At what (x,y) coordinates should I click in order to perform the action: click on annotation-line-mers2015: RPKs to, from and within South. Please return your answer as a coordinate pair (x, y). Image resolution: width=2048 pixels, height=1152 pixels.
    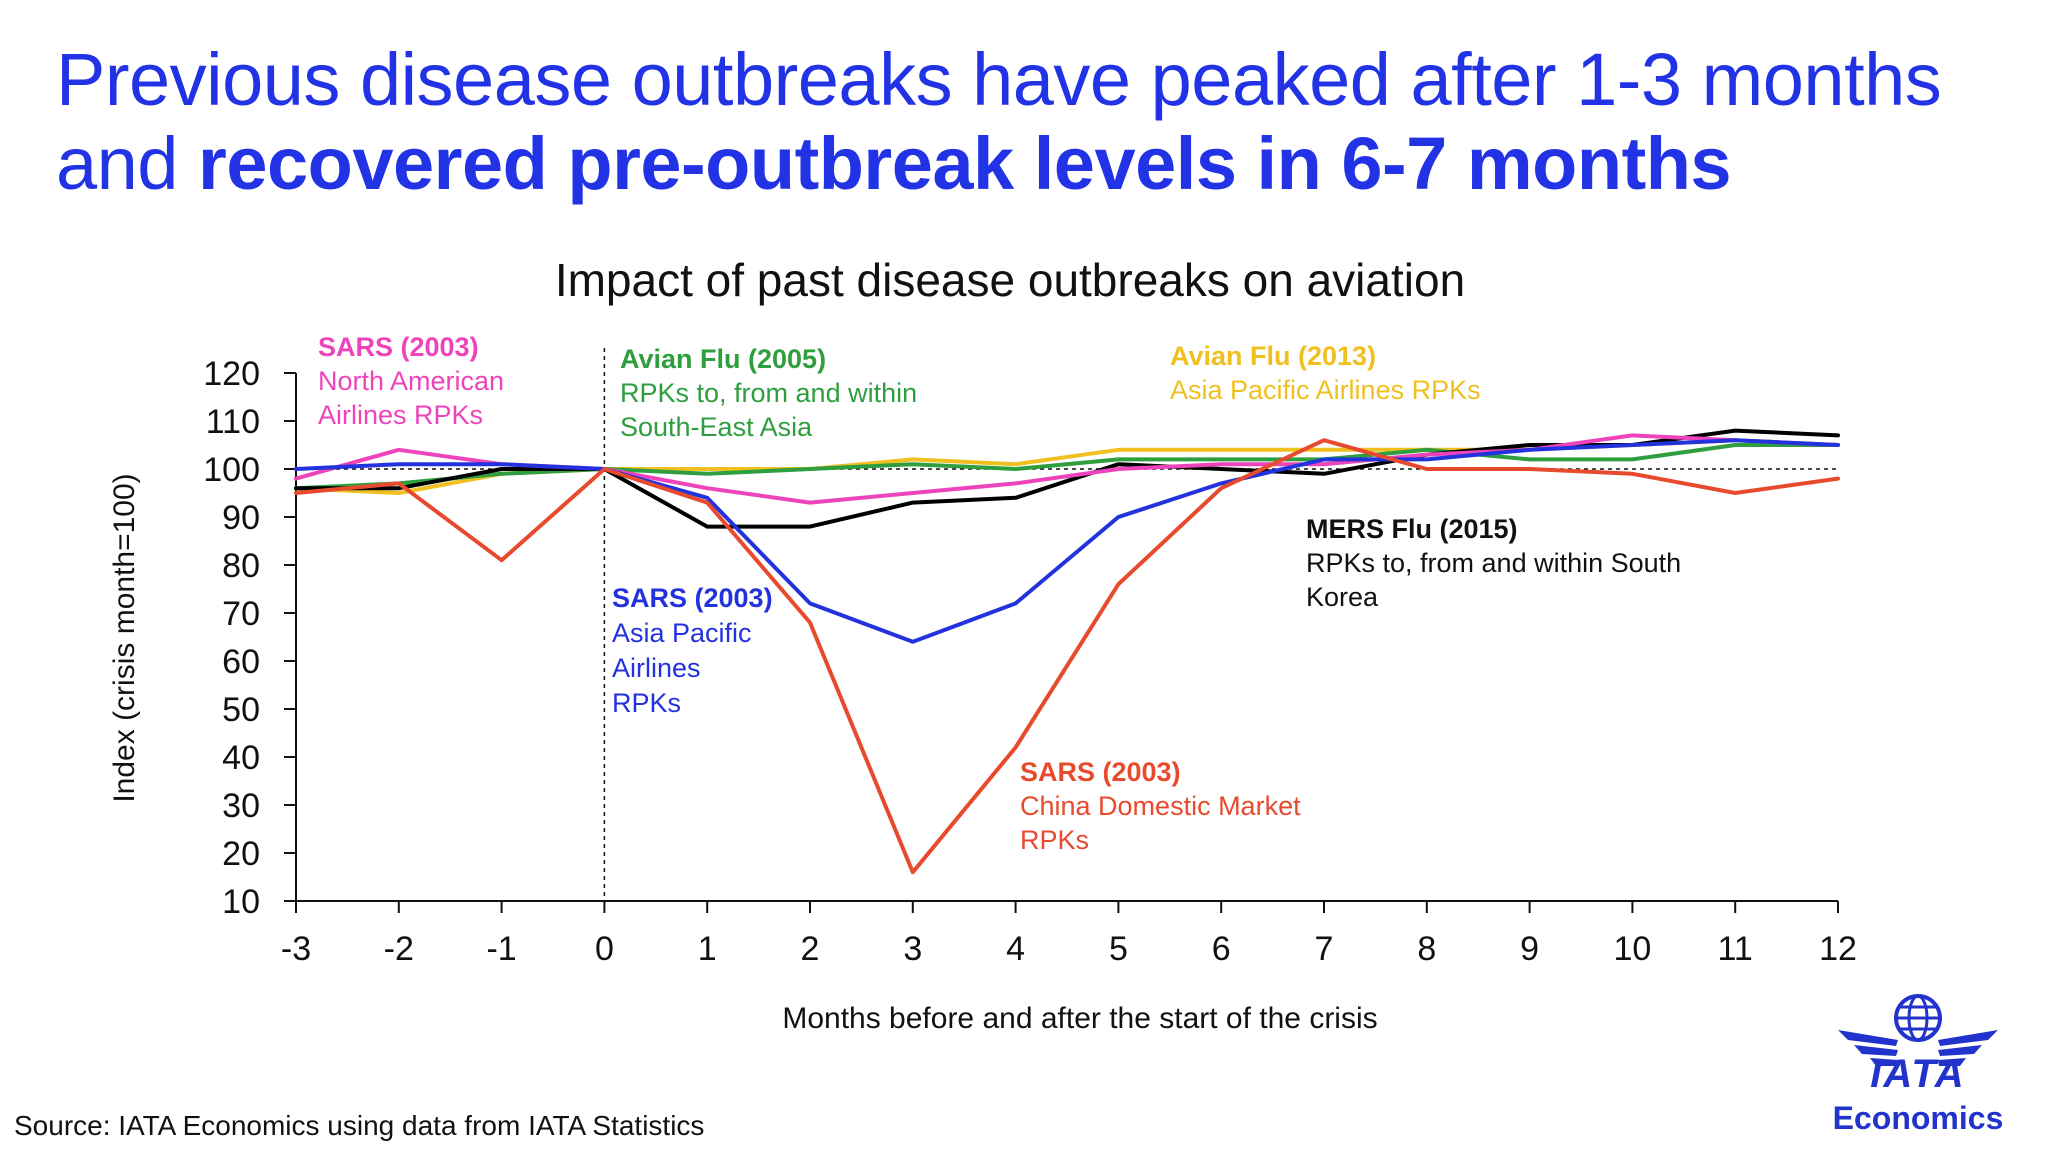
    Looking at the image, I should click on (1493, 563).